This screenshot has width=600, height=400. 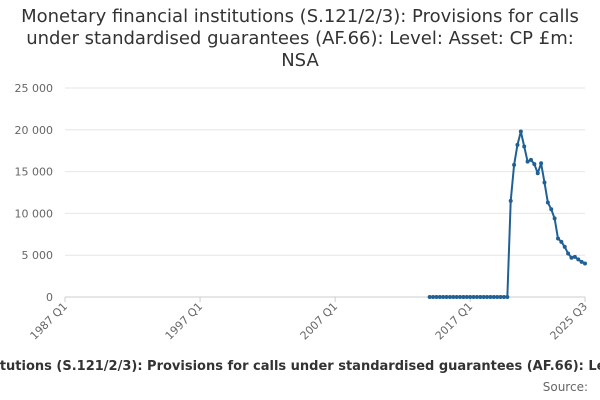 I want to click on x-tick-label: 2025 Q3, so click(x=569, y=321).